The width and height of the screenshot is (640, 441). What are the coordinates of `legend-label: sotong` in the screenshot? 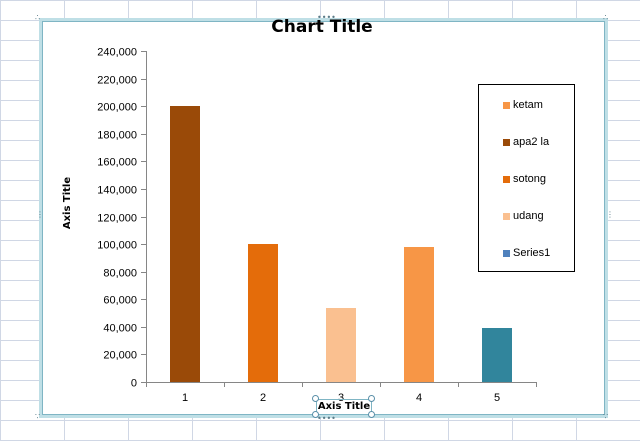 It's located at (530, 179).